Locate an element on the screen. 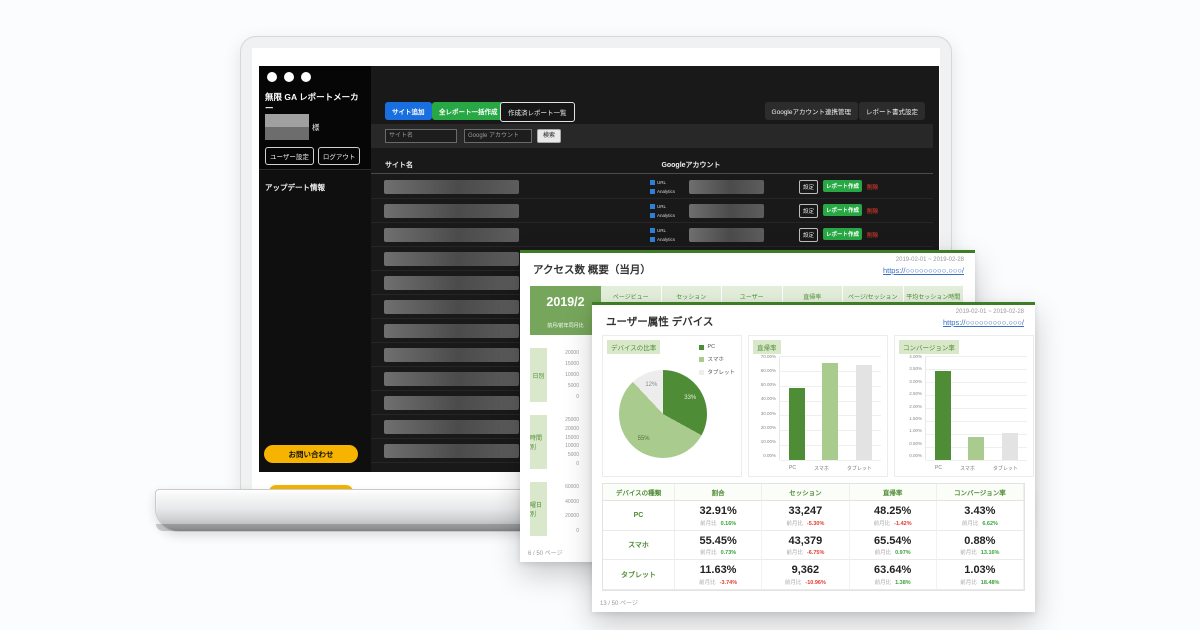 This screenshot has height=630, width=1200. user-settings-button: ユーザー設定 is located at coordinates (289, 156).